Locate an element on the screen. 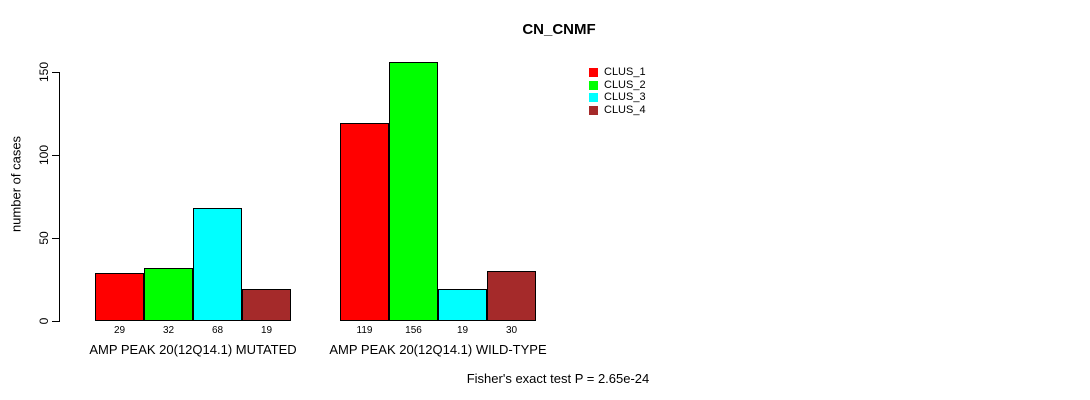 The width and height of the screenshot is (1090, 400). legend-item-clus_2: CLUS_2 is located at coordinates (617, 85).